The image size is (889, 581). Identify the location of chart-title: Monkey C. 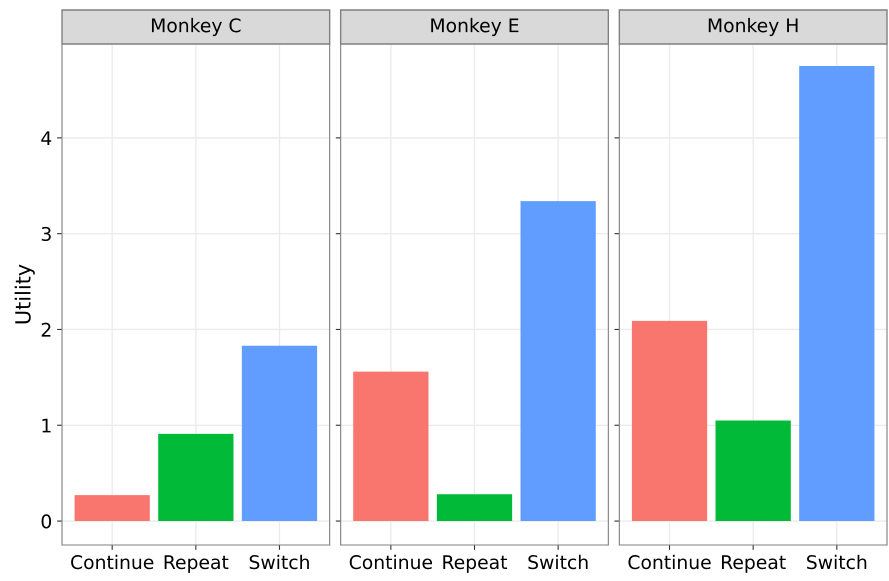
(196, 27).